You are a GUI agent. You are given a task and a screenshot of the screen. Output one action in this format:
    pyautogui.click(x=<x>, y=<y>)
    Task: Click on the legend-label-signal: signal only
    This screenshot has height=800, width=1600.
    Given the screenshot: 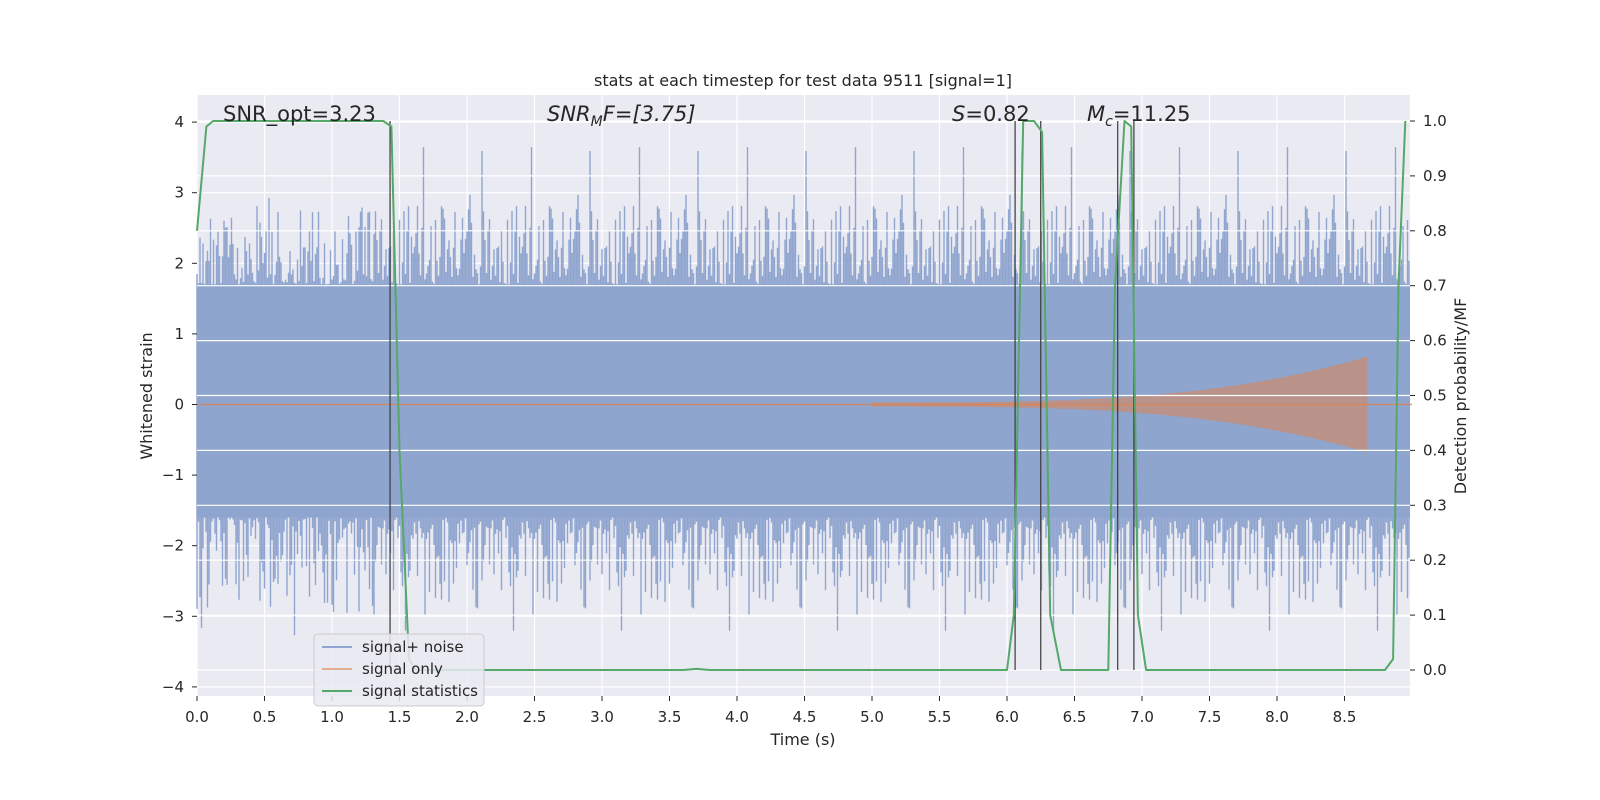 What is the action you would take?
    pyautogui.click(x=402, y=669)
    